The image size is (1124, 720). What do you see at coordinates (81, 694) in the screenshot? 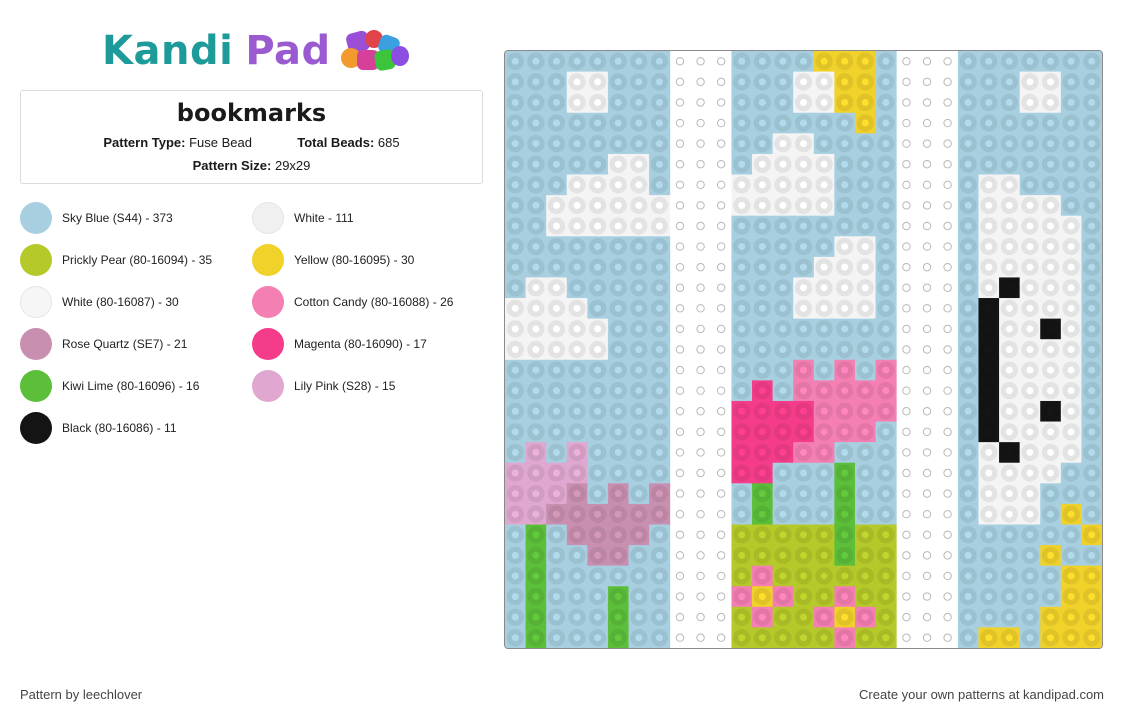
I see `pattern-author: Pattern by leechlover` at bounding box center [81, 694].